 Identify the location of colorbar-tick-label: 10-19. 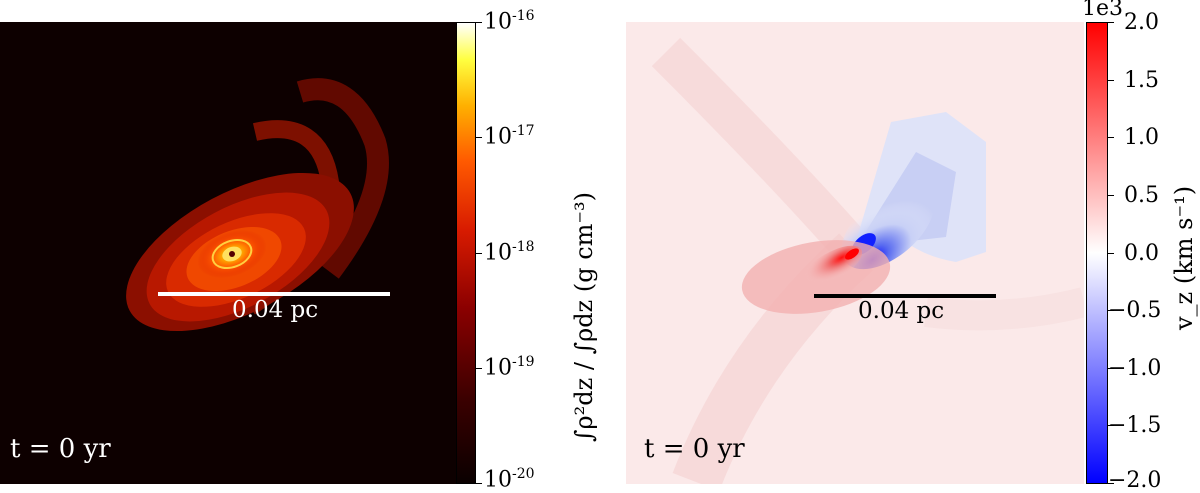
(509, 367).